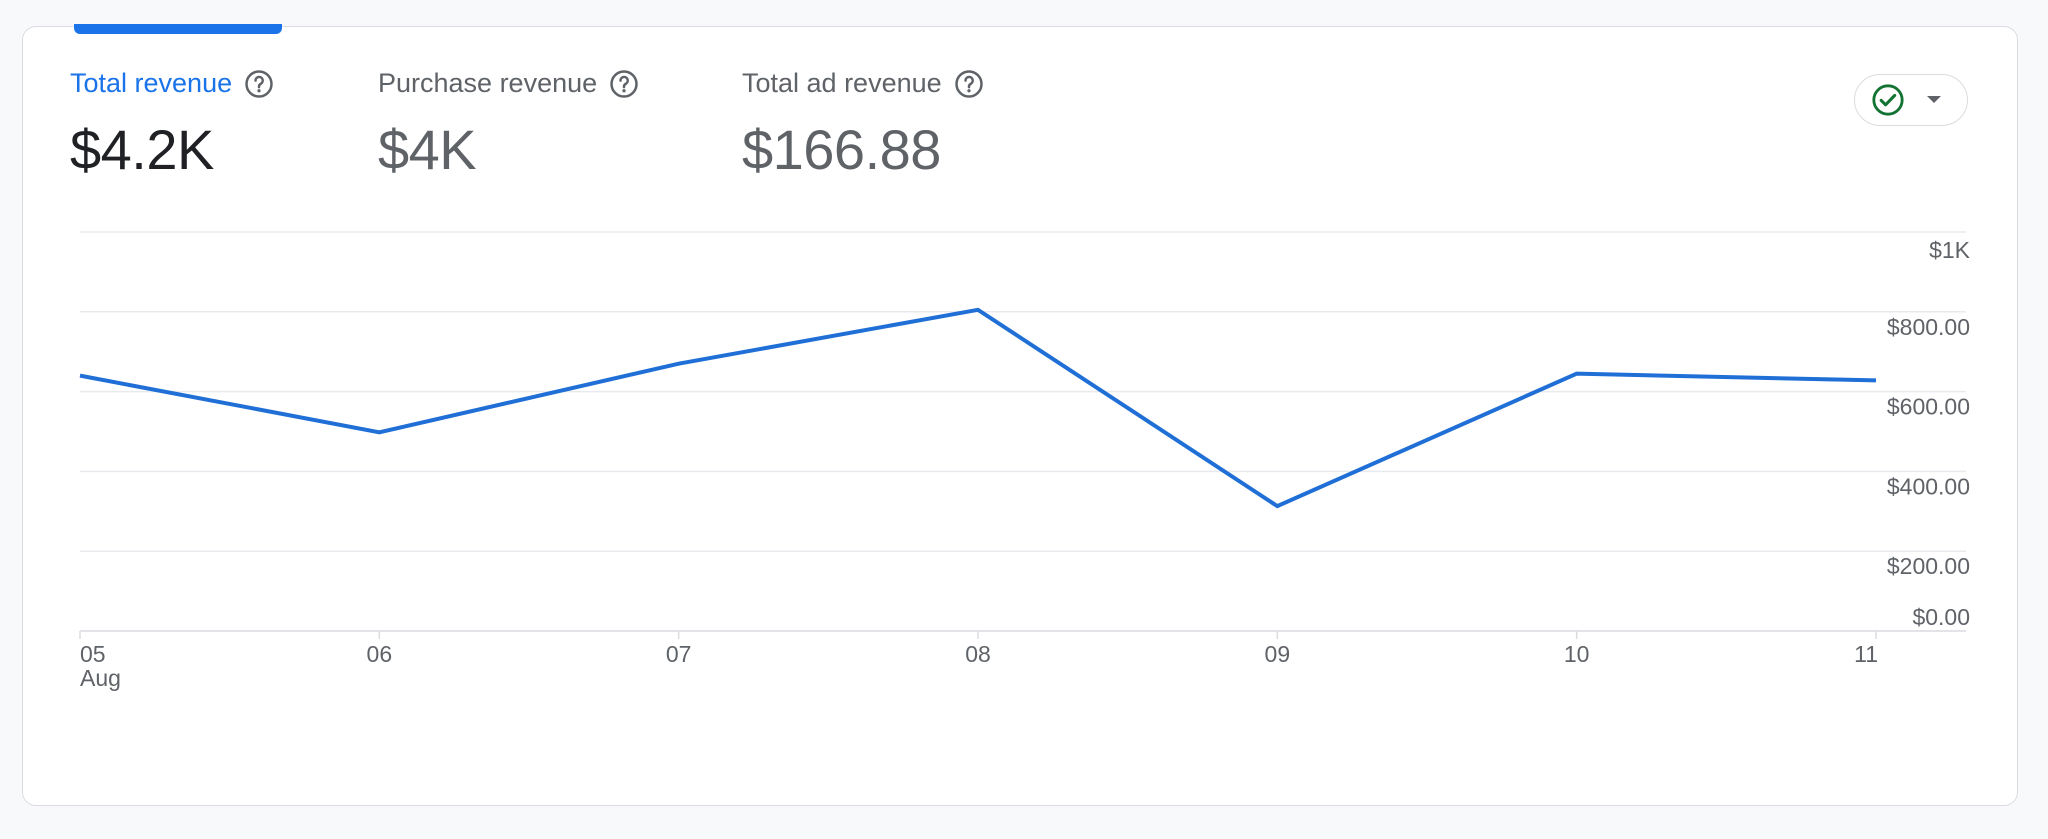  What do you see at coordinates (1941, 617) in the screenshot?
I see `y-tick-label: $0.00` at bounding box center [1941, 617].